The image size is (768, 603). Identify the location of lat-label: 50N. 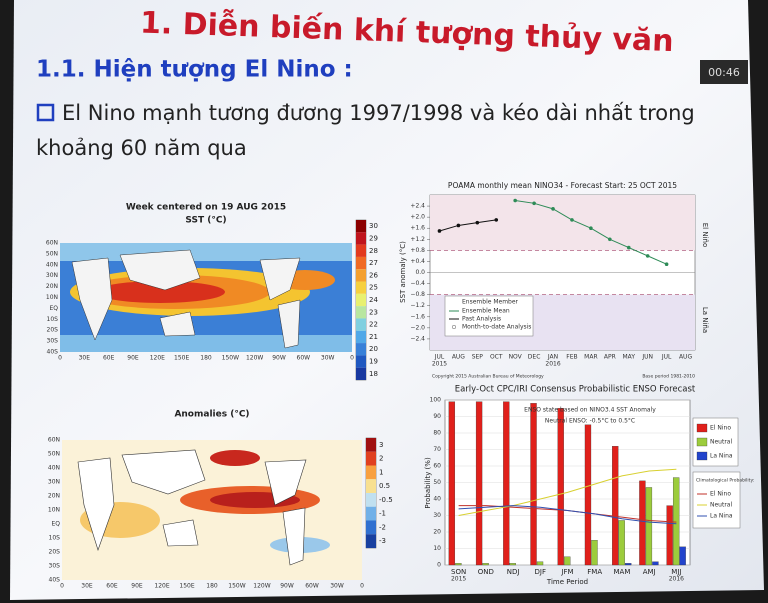
(52, 253).